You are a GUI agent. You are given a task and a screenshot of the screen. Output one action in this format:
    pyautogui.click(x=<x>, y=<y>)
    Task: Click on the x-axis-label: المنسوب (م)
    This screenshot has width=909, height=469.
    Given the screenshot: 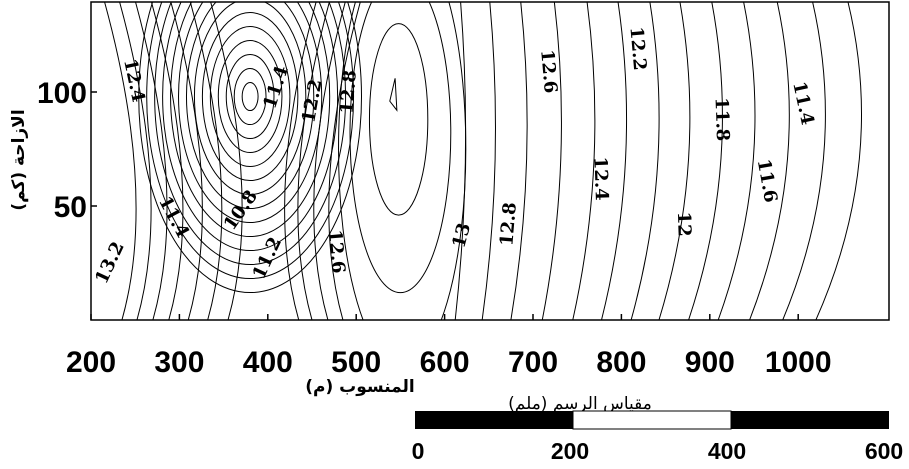 What is the action you would take?
    pyautogui.click(x=360, y=387)
    